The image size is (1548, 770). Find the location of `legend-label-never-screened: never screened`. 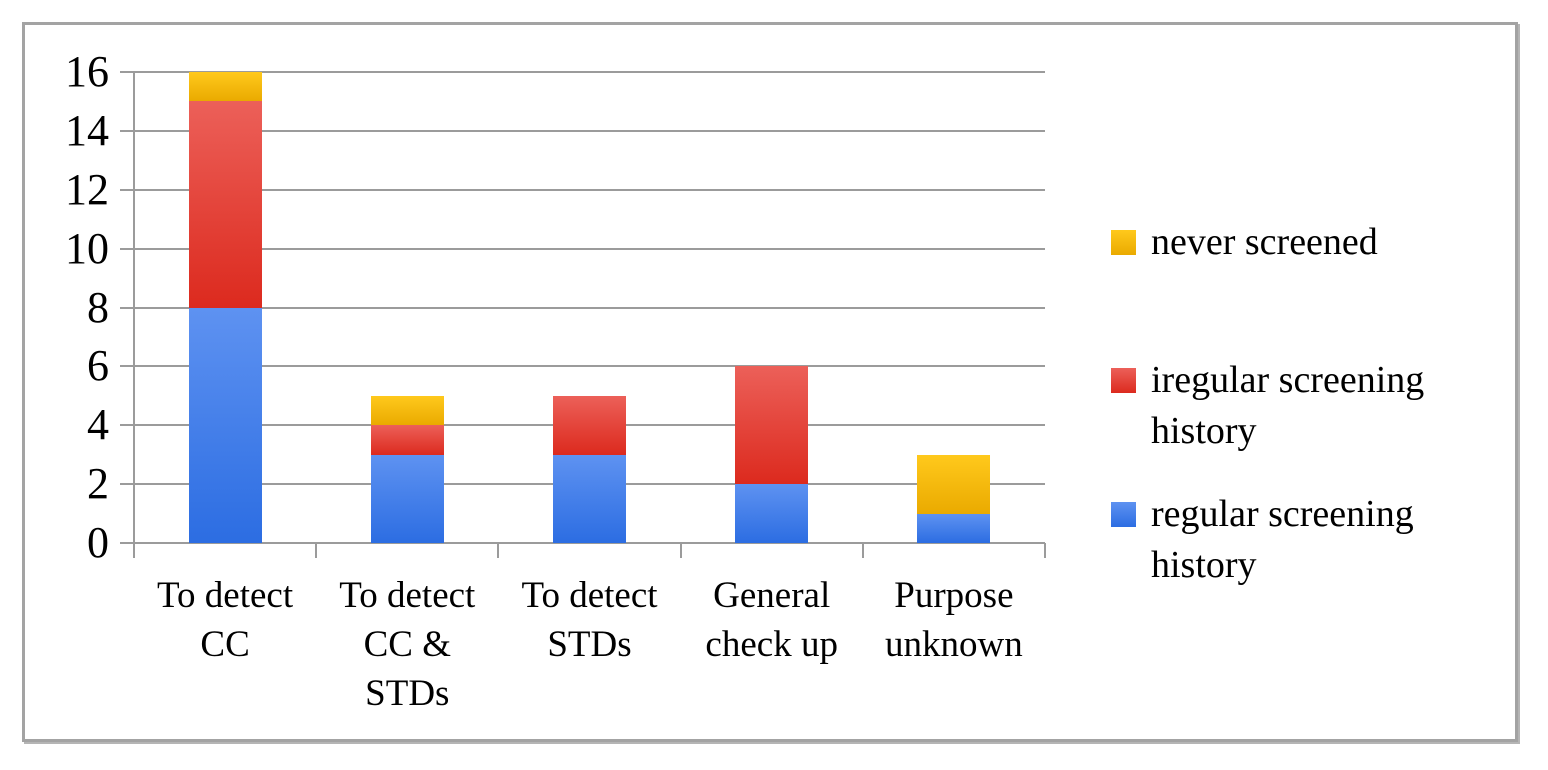

legend-label-never-screened: never screened is located at coordinates (1264, 242).